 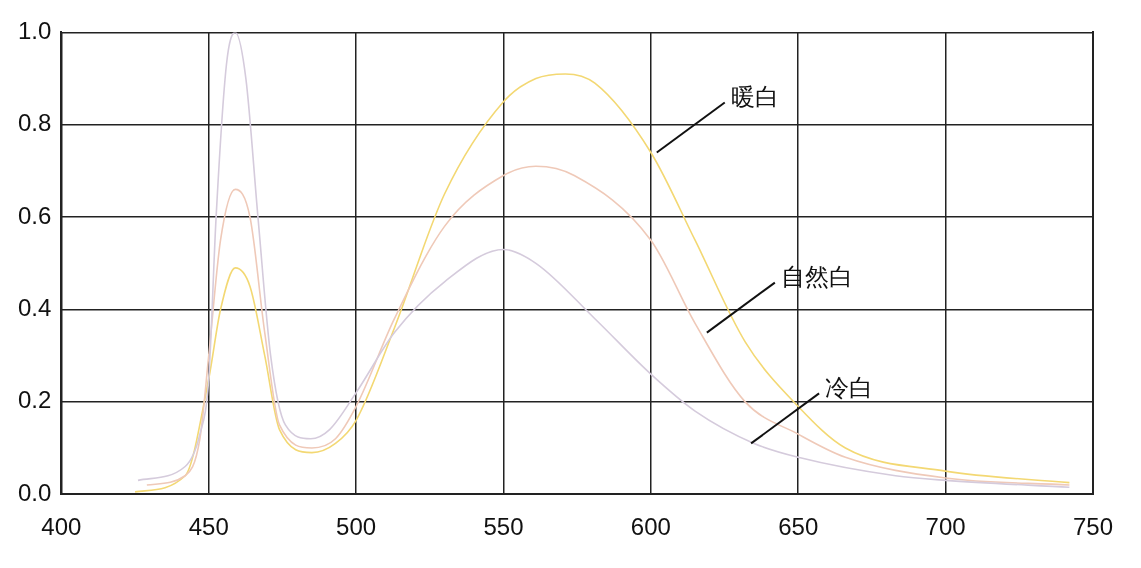 What do you see at coordinates (945, 527) in the screenshot?
I see `x-tick-label: 700` at bounding box center [945, 527].